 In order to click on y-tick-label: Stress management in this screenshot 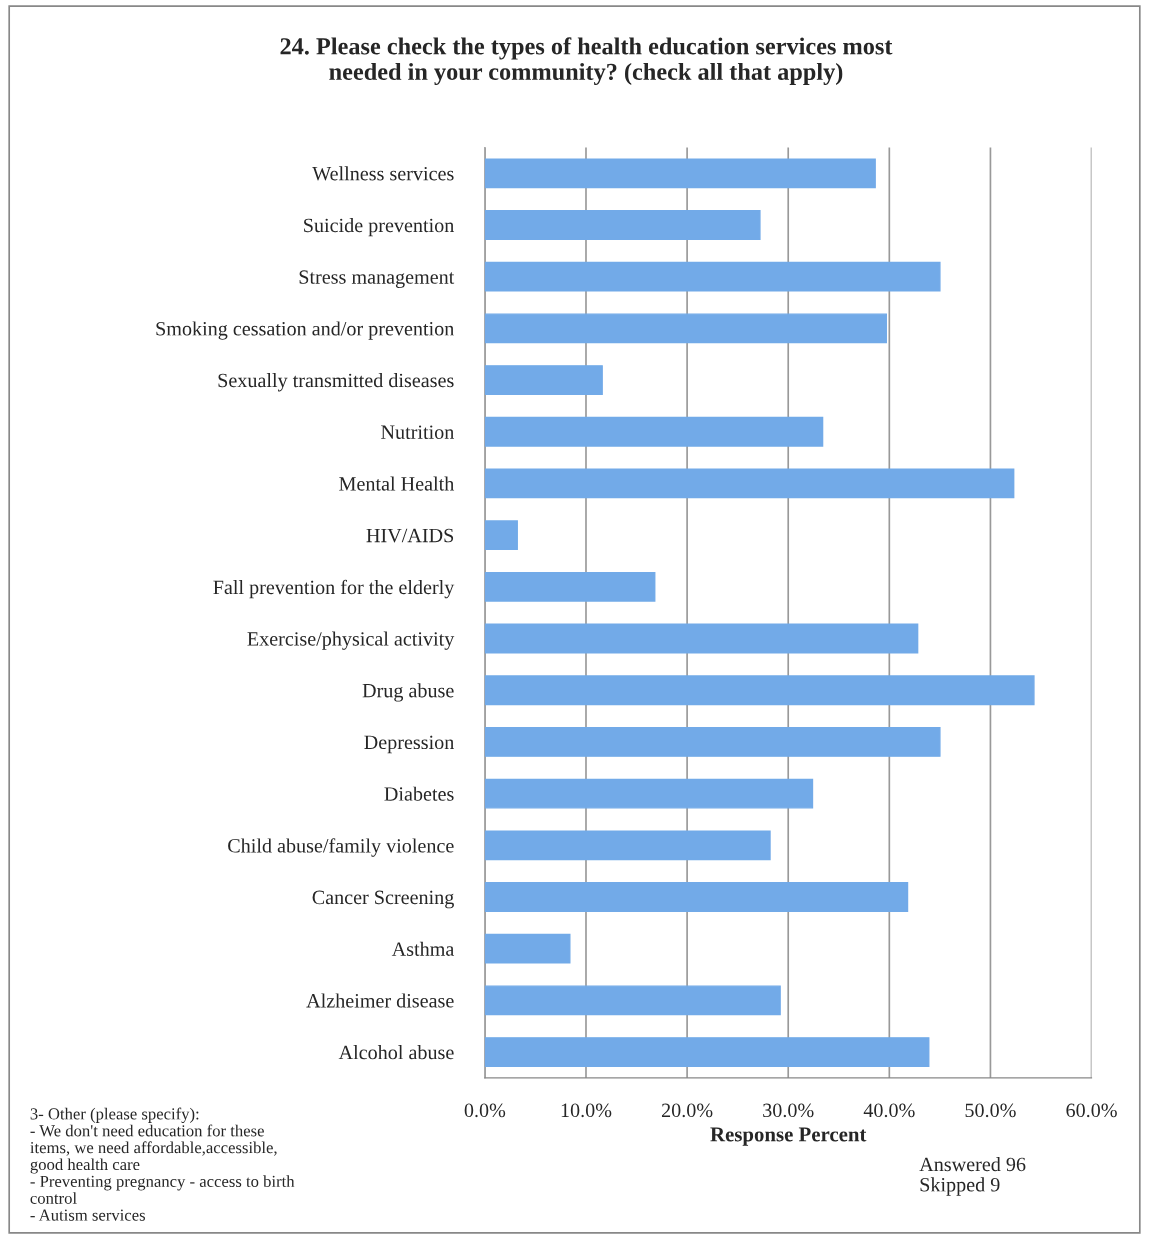, I will do `click(377, 279)`.